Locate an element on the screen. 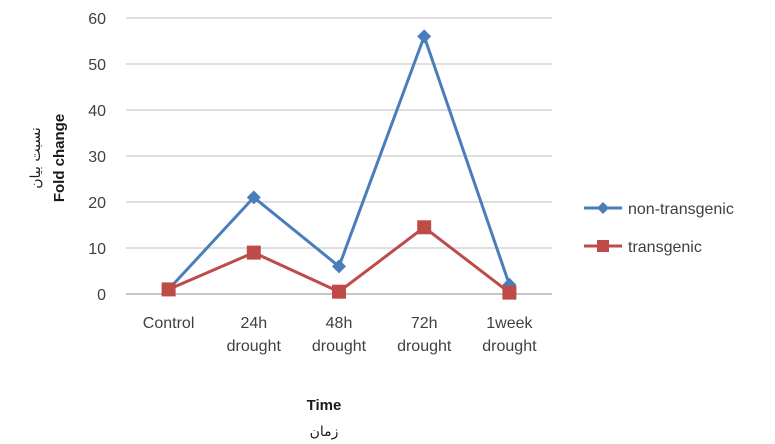 Image resolution: width=775 pixels, height=444 pixels. x-tick-label-line: Control is located at coordinates (169, 323).